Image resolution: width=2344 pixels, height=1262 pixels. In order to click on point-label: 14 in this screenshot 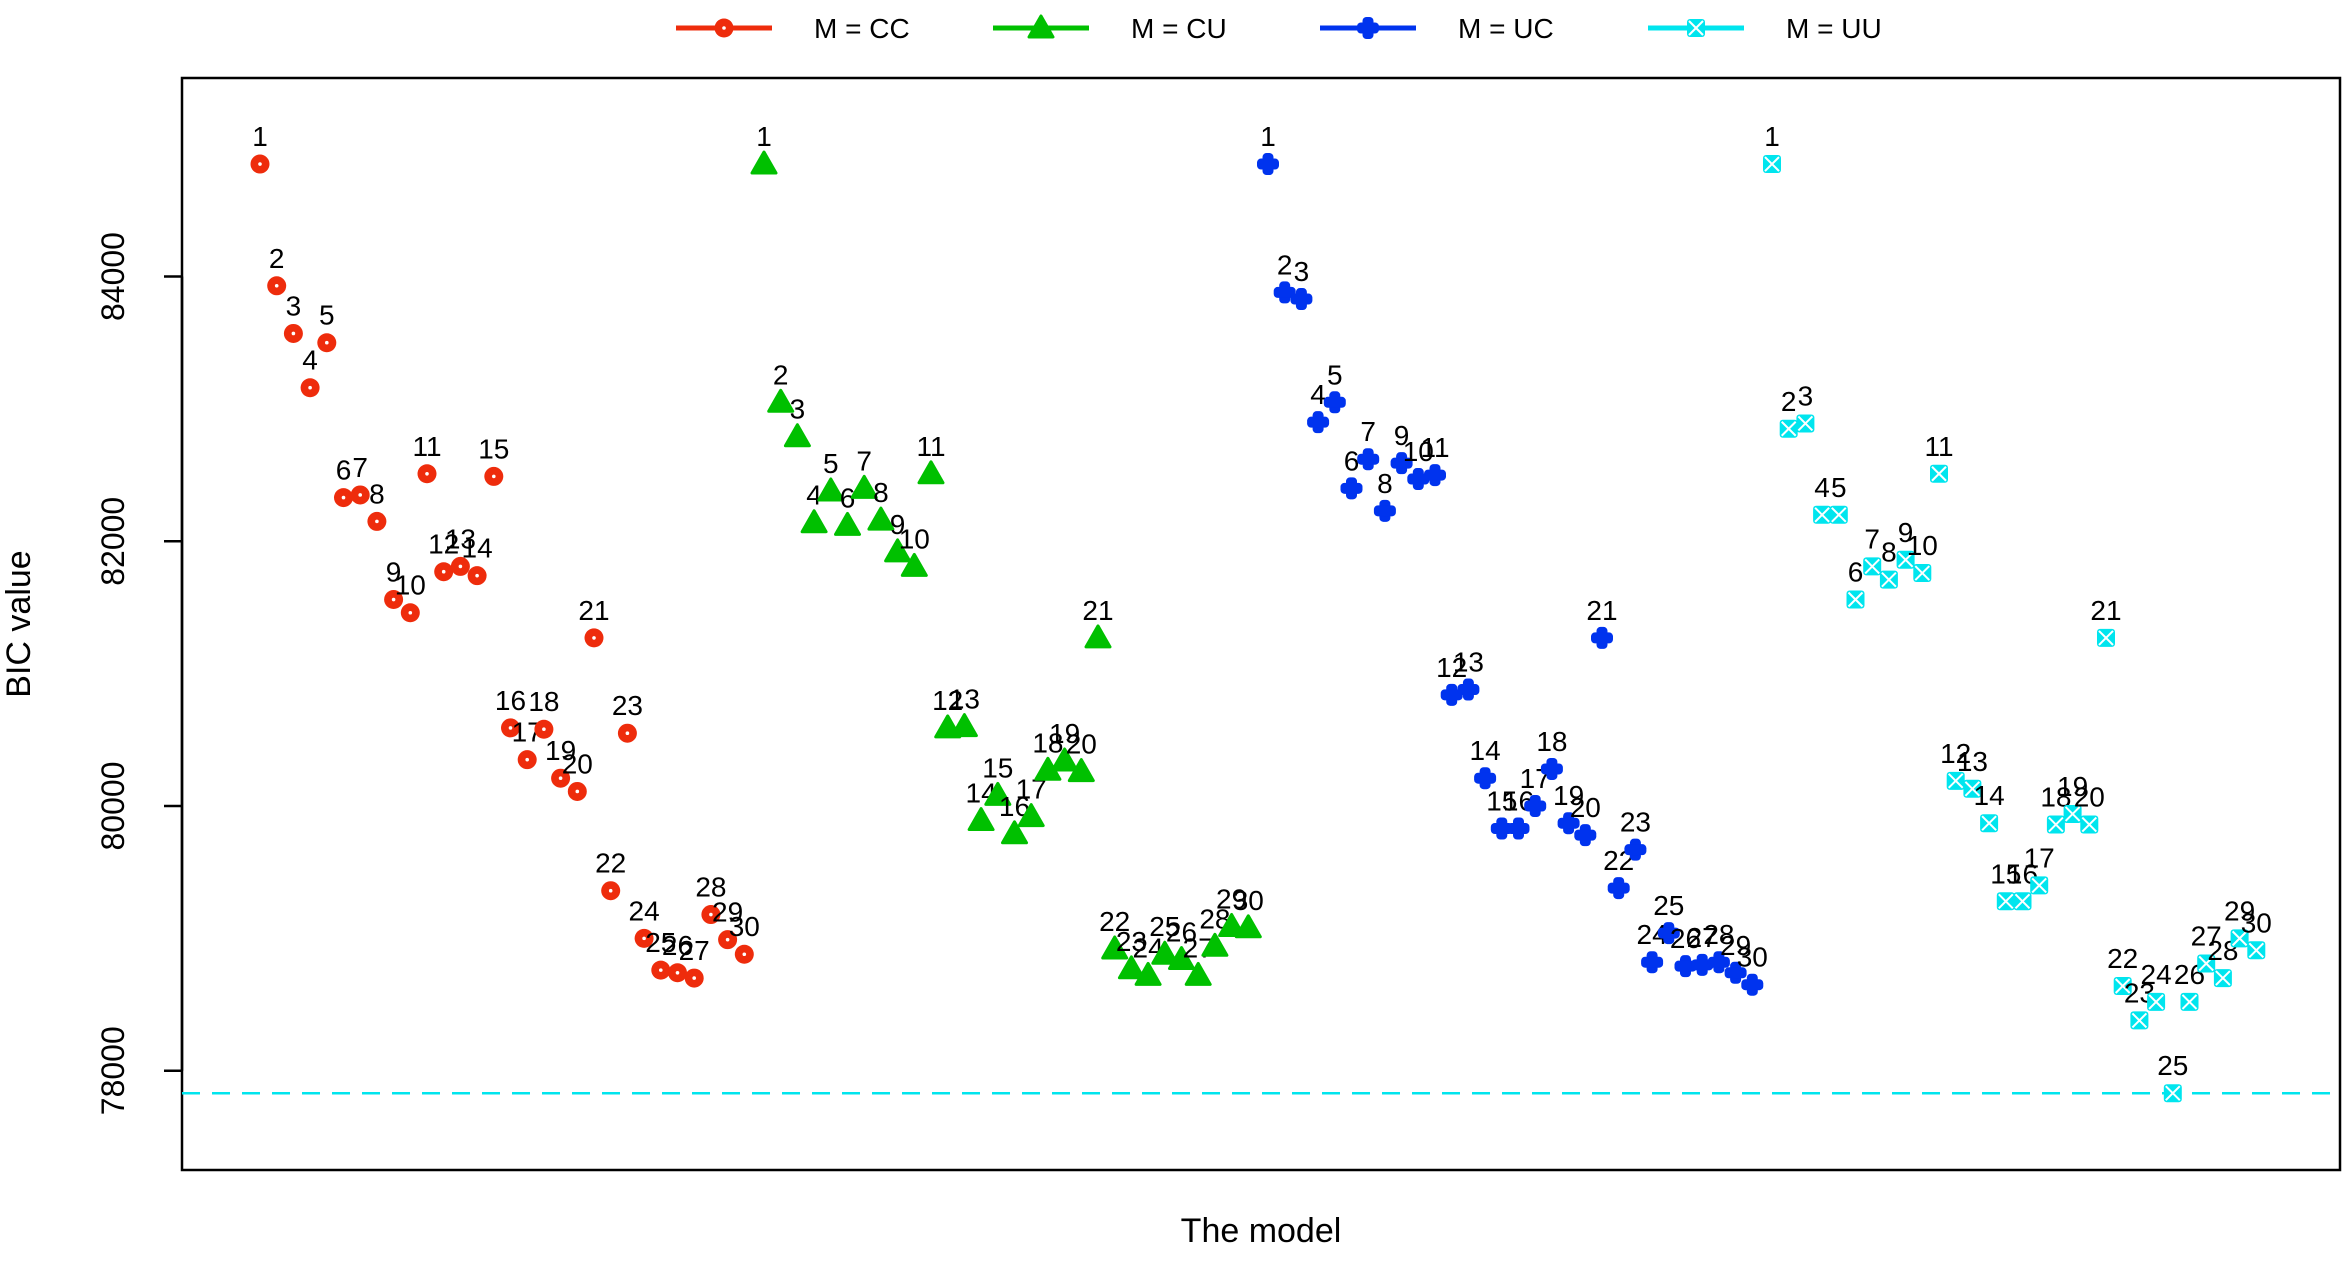, I will do `click(477, 548)`.